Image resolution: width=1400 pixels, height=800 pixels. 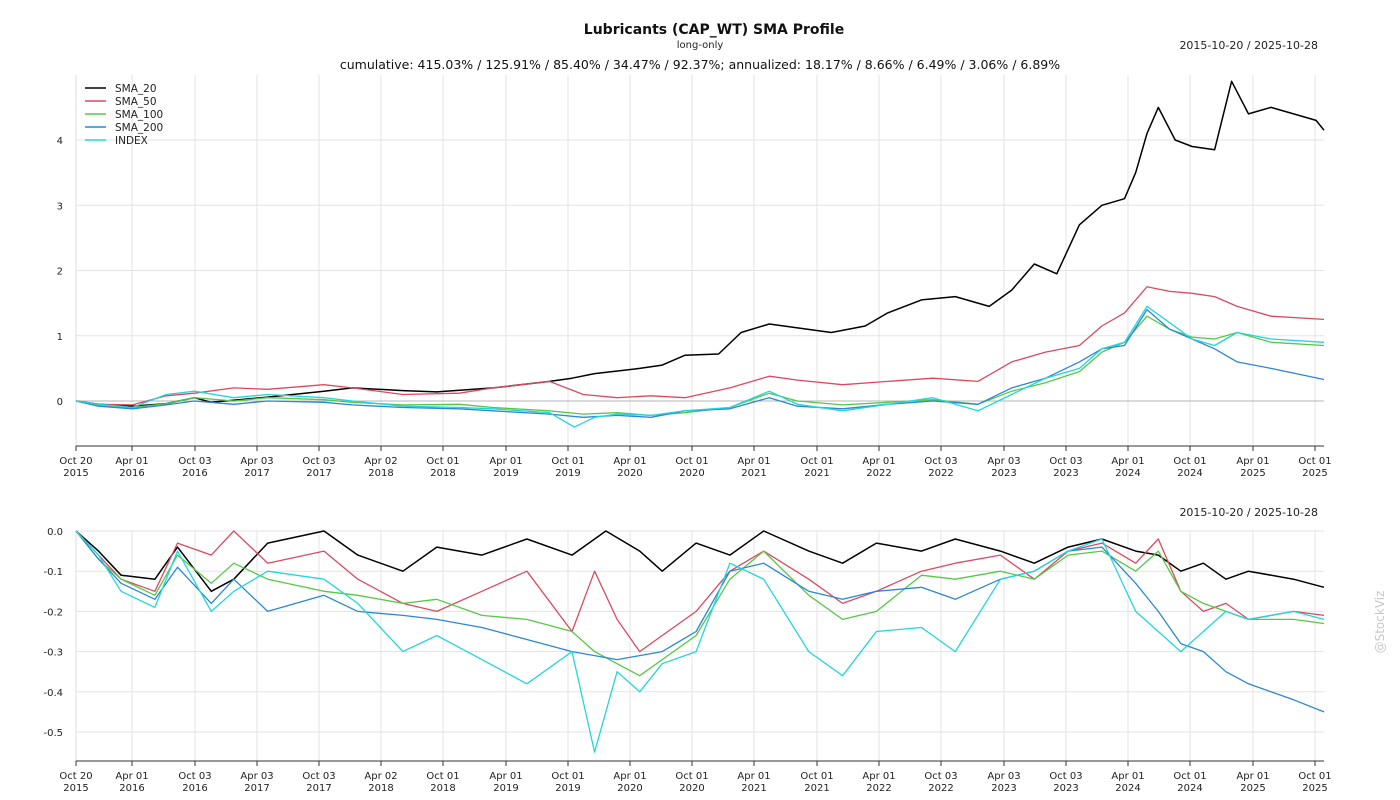 What do you see at coordinates (1380, 622) in the screenshot?
I see `watermark: @StockViz` at bounding box center [1380, 622].